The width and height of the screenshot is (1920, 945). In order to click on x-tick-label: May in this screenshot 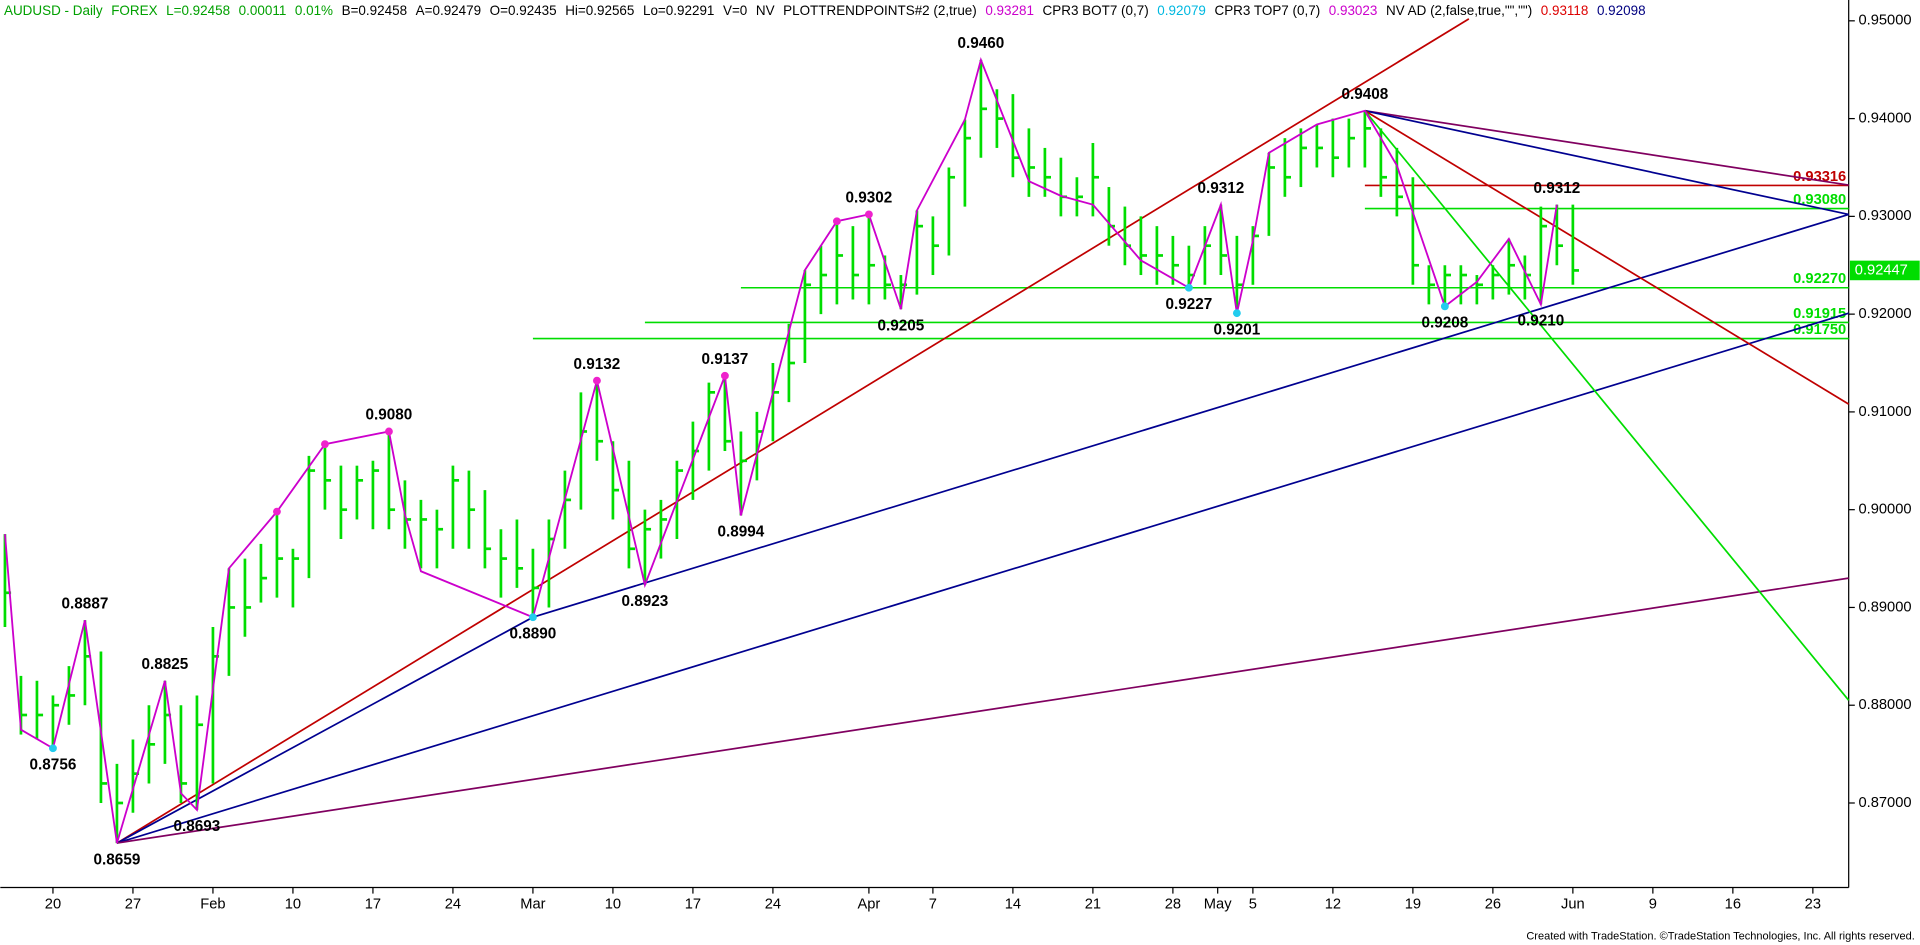, I will do `click(1218, 904)`.